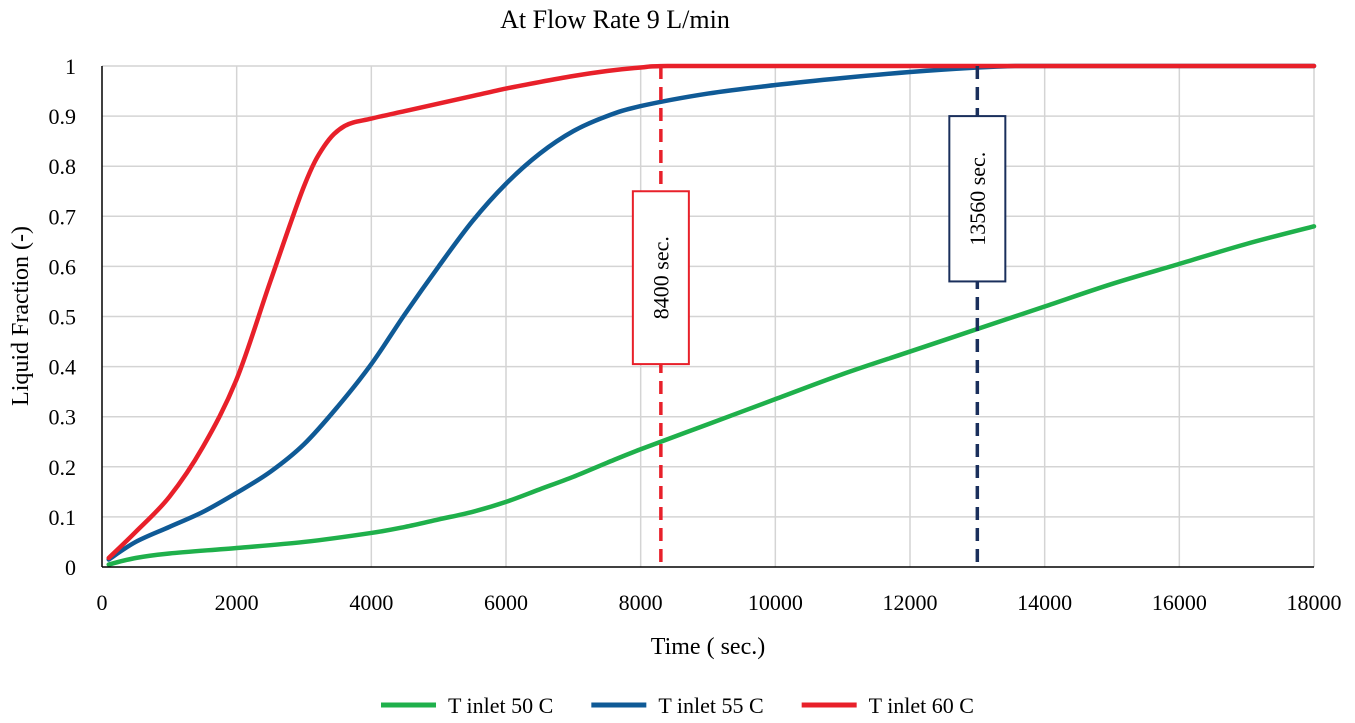  I want to click on y-tick-label: 0.9, so click(63, 116).